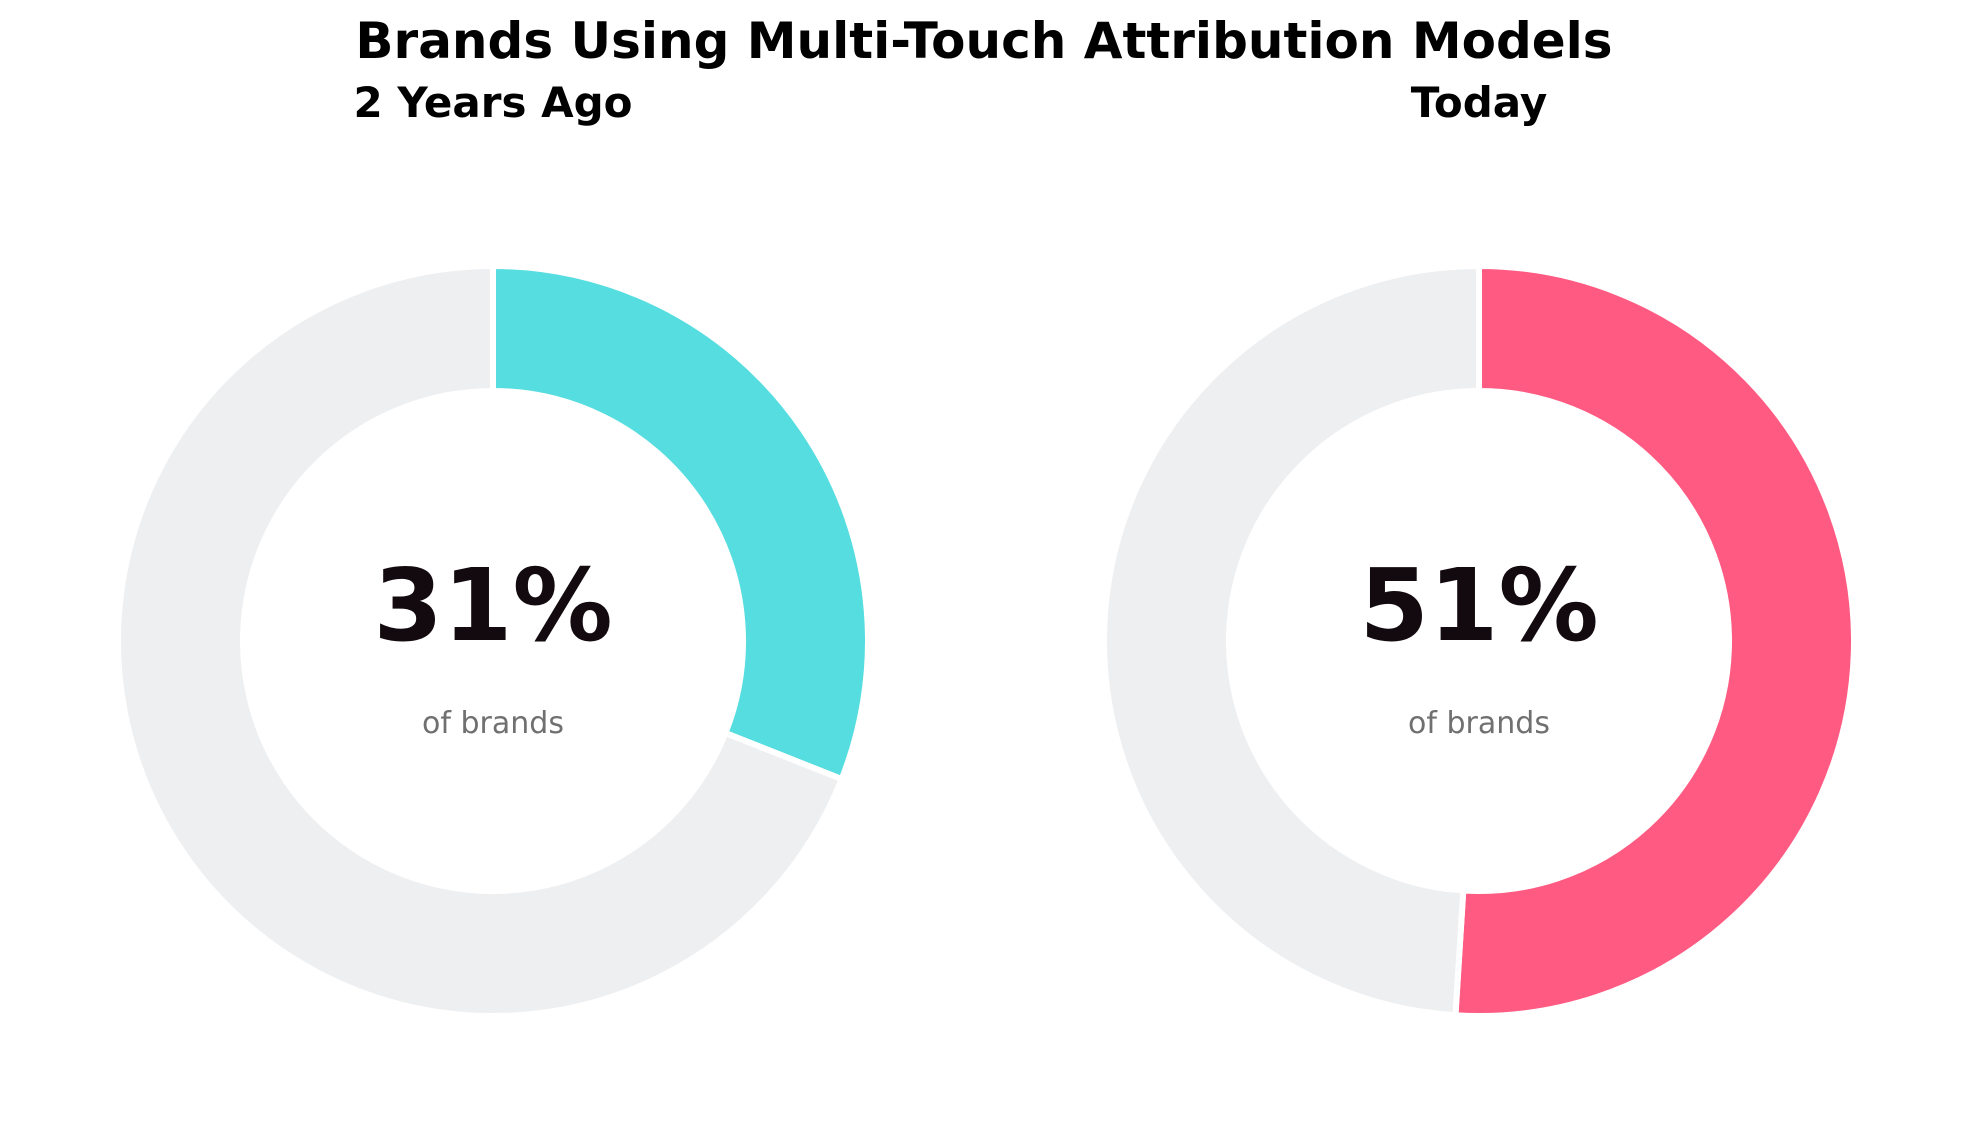 This screenshot has width=1969, height=1132. Describe the element at coordinates (493, 102) in the screenshot. I see `panel-title-left: 2 Years Ago` at that location.